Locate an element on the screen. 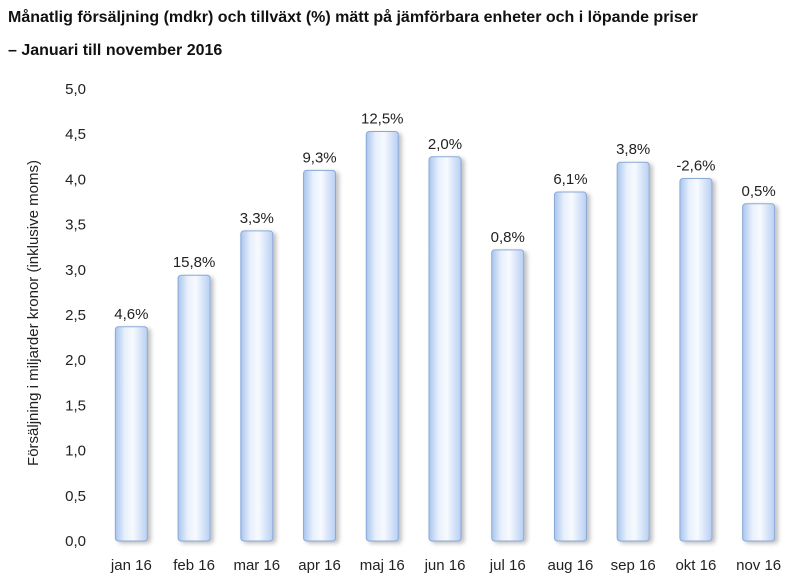 This screenshot has width=800, height=582. y-tick-label: 2,5 is located at coordinates (75, 315).